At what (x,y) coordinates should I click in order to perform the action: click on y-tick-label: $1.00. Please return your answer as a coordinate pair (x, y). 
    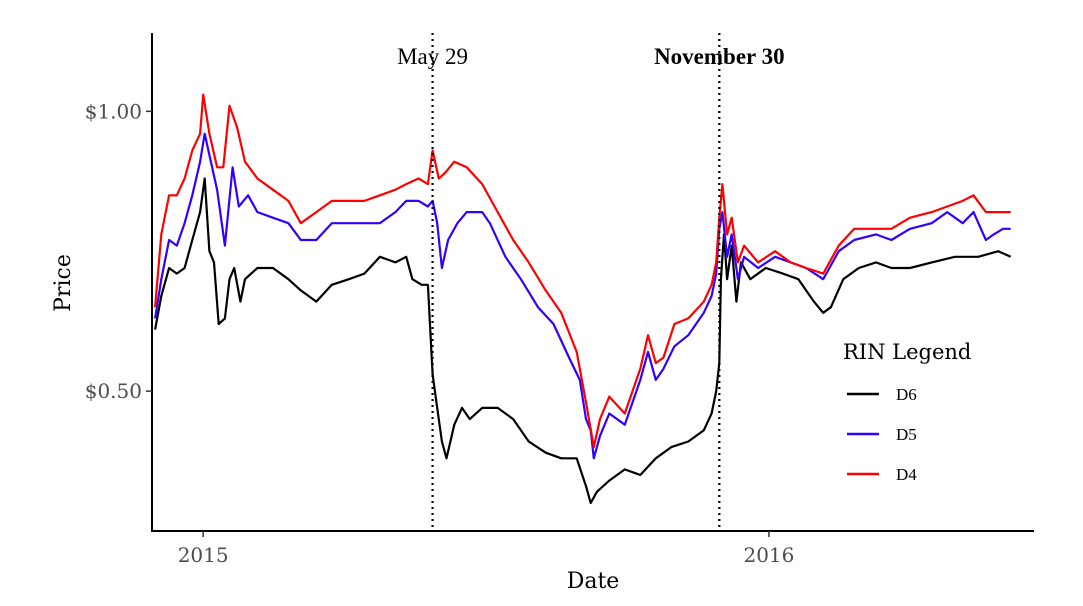
    Looking at the image, I should click on (113, 111).